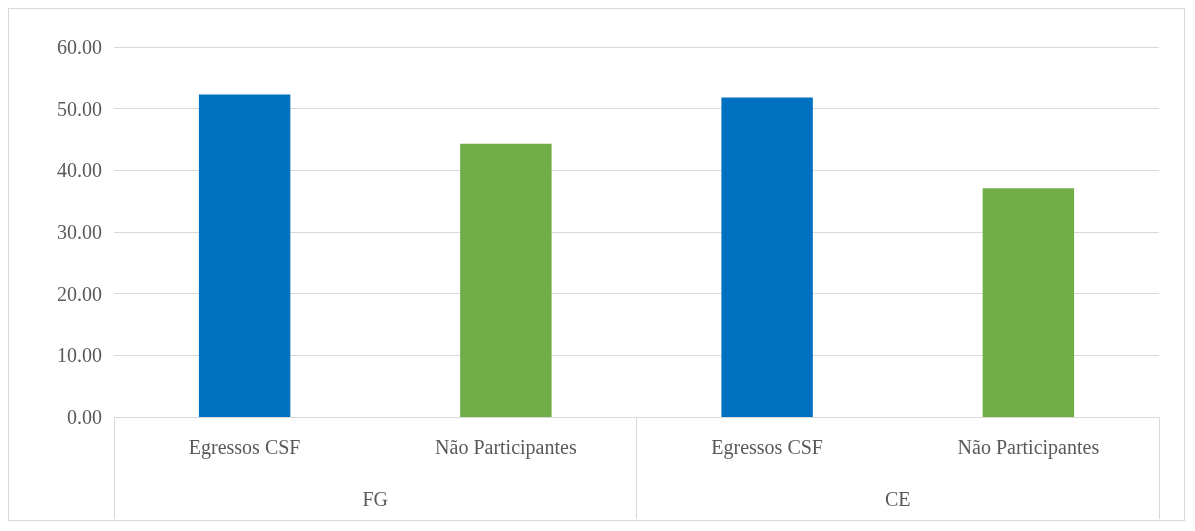 The width and height of the screenshot is (1195, 531). I want to click on y-tick-label: 20.00, so click(79, 293).